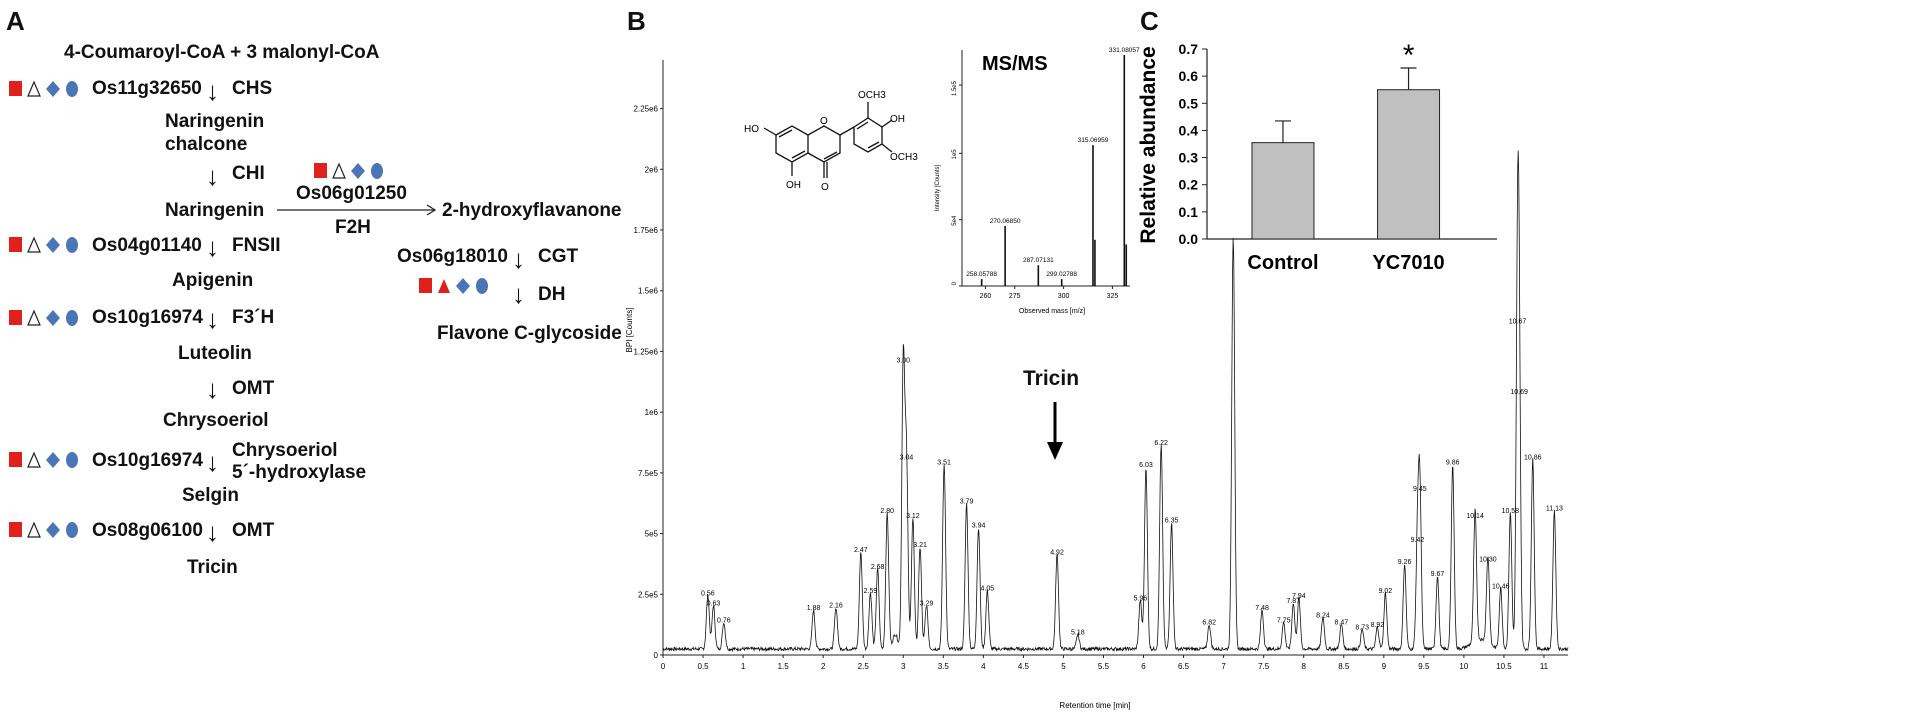 Image resolution: width=1905 pixels, height=714 pixels. I want to click on product-label: Apigenin, so click(213, 280).